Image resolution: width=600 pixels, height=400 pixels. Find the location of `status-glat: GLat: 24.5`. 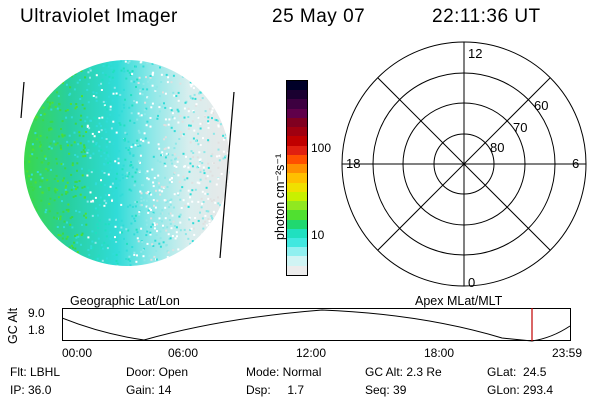

status-glat: GLat: 24.5 is located at coordinates (517, 372).